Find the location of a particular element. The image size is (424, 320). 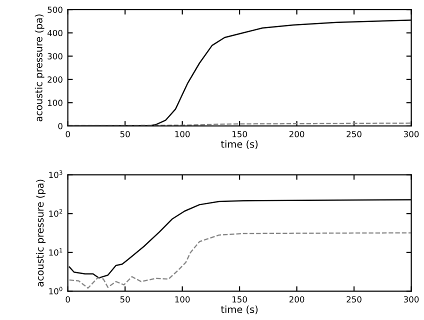

line-series is located at coordinates (240, 260).